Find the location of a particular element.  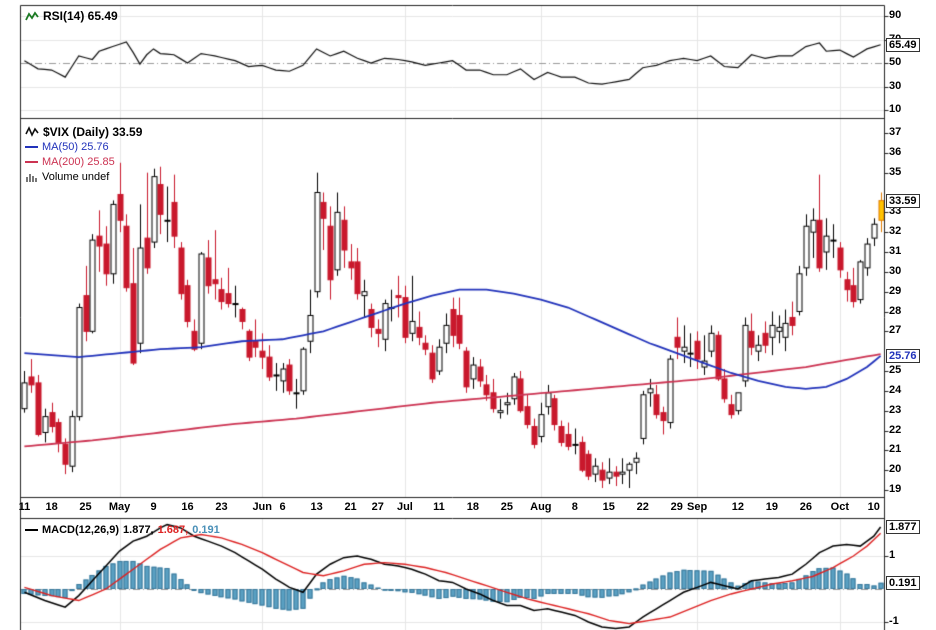

symbol-label: $VIX (Daily) 33.59 is located at coordinates (93, 131).